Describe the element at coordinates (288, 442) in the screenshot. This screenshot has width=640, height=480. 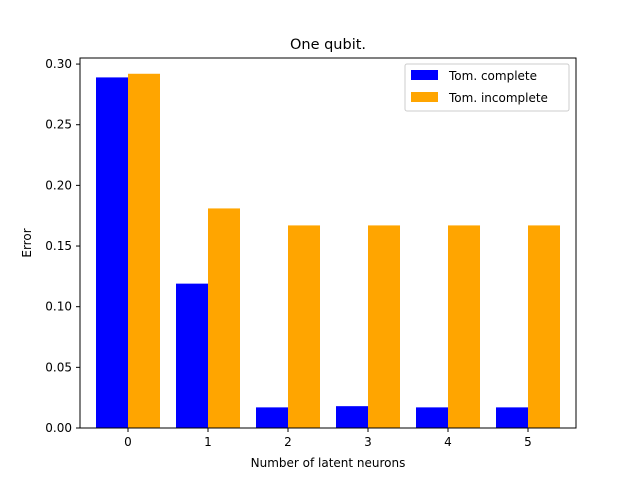
I see `x-tick-label: 2` at that location.